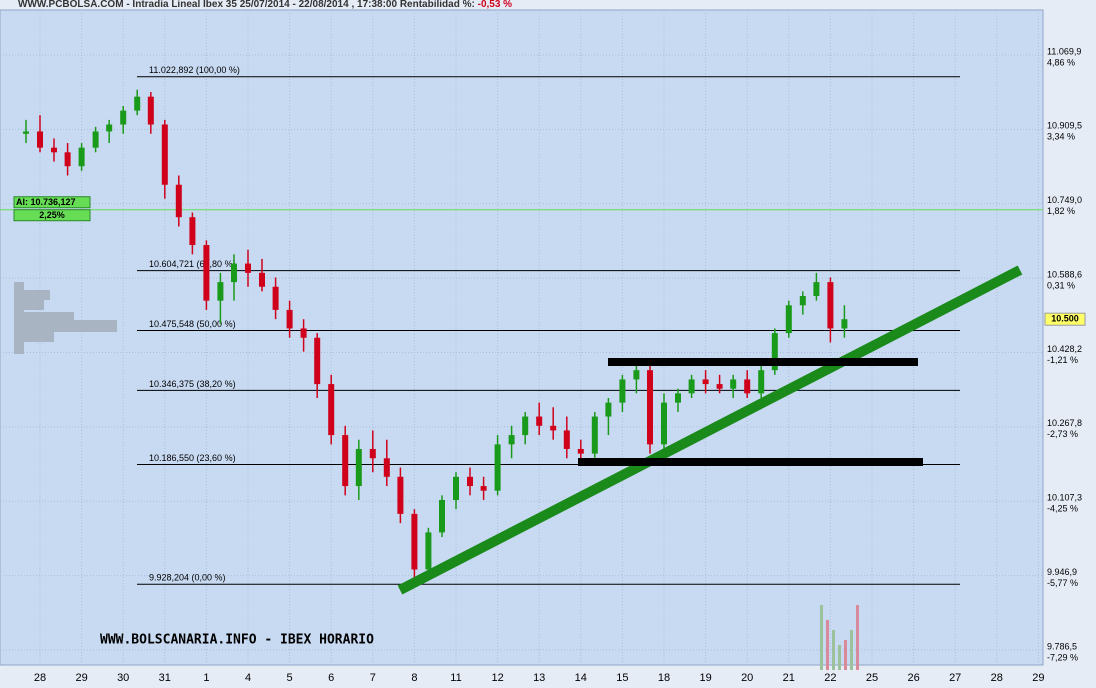  Describe the element at coordinates (1064, 423) in the screenshot. I see `y-tick-label: 10.267,8` at that location.